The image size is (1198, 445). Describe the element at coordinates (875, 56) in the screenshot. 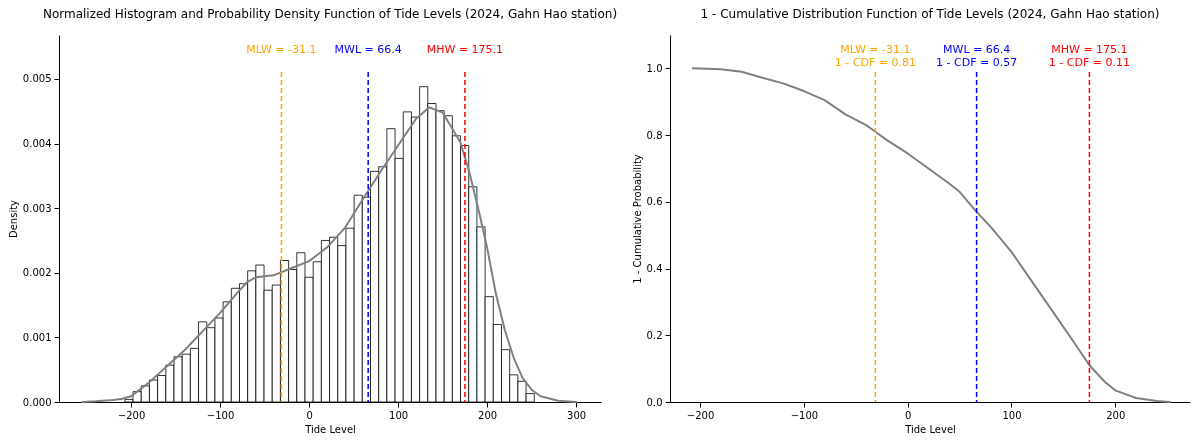

I see `ref-line-label: MLW = -31.1 1 - CDF = 0.81` at that location.